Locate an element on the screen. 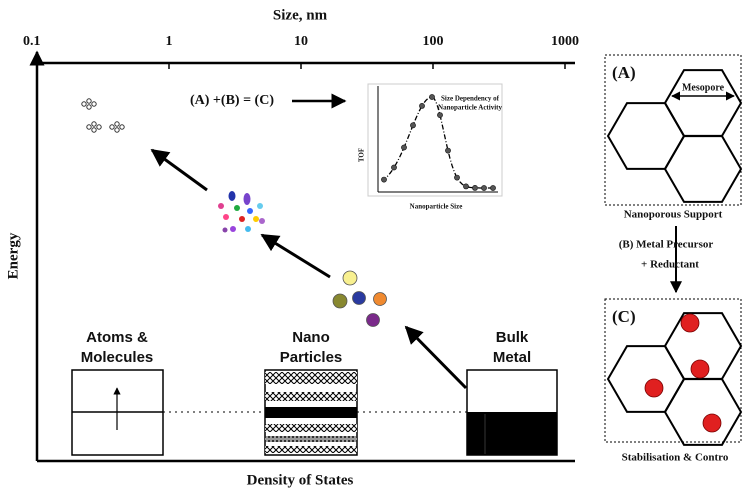 The width and height of the screenshot is (745, 494). tick-label: 1000 is located at coordinates (565, 41).